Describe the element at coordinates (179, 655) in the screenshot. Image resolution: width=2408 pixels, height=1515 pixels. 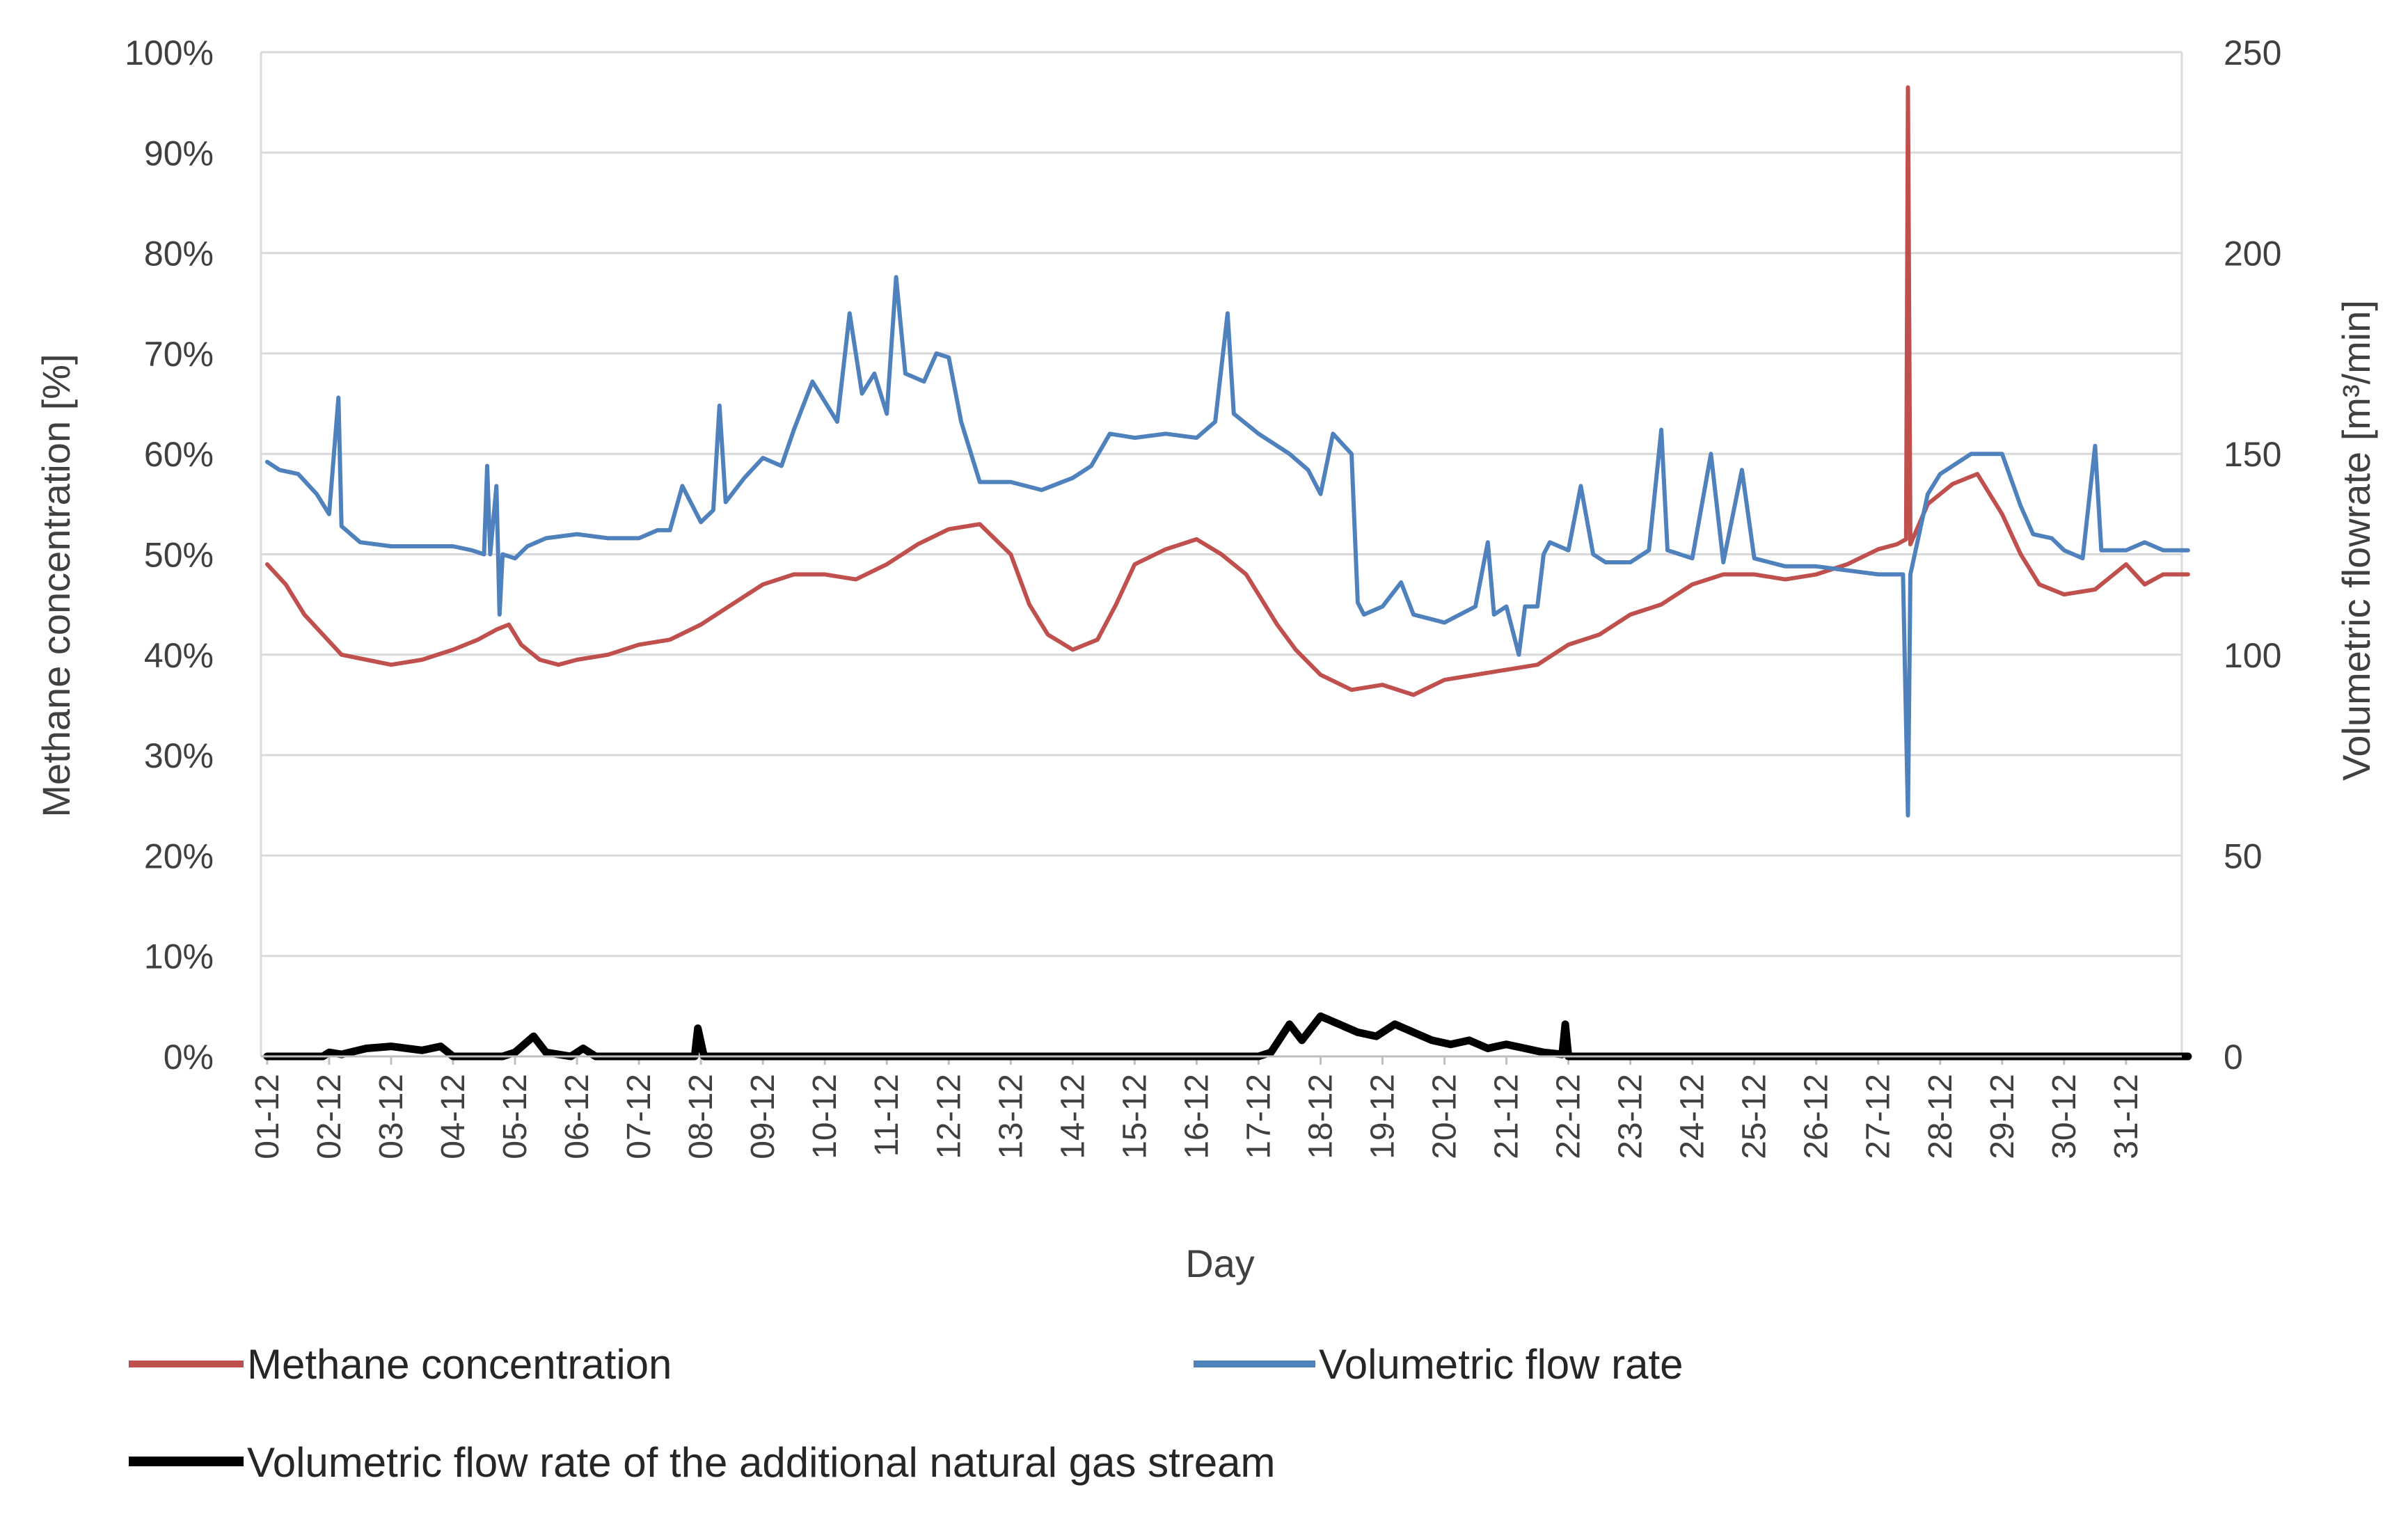
I see `y-left-tick-label: 40%` at that location.